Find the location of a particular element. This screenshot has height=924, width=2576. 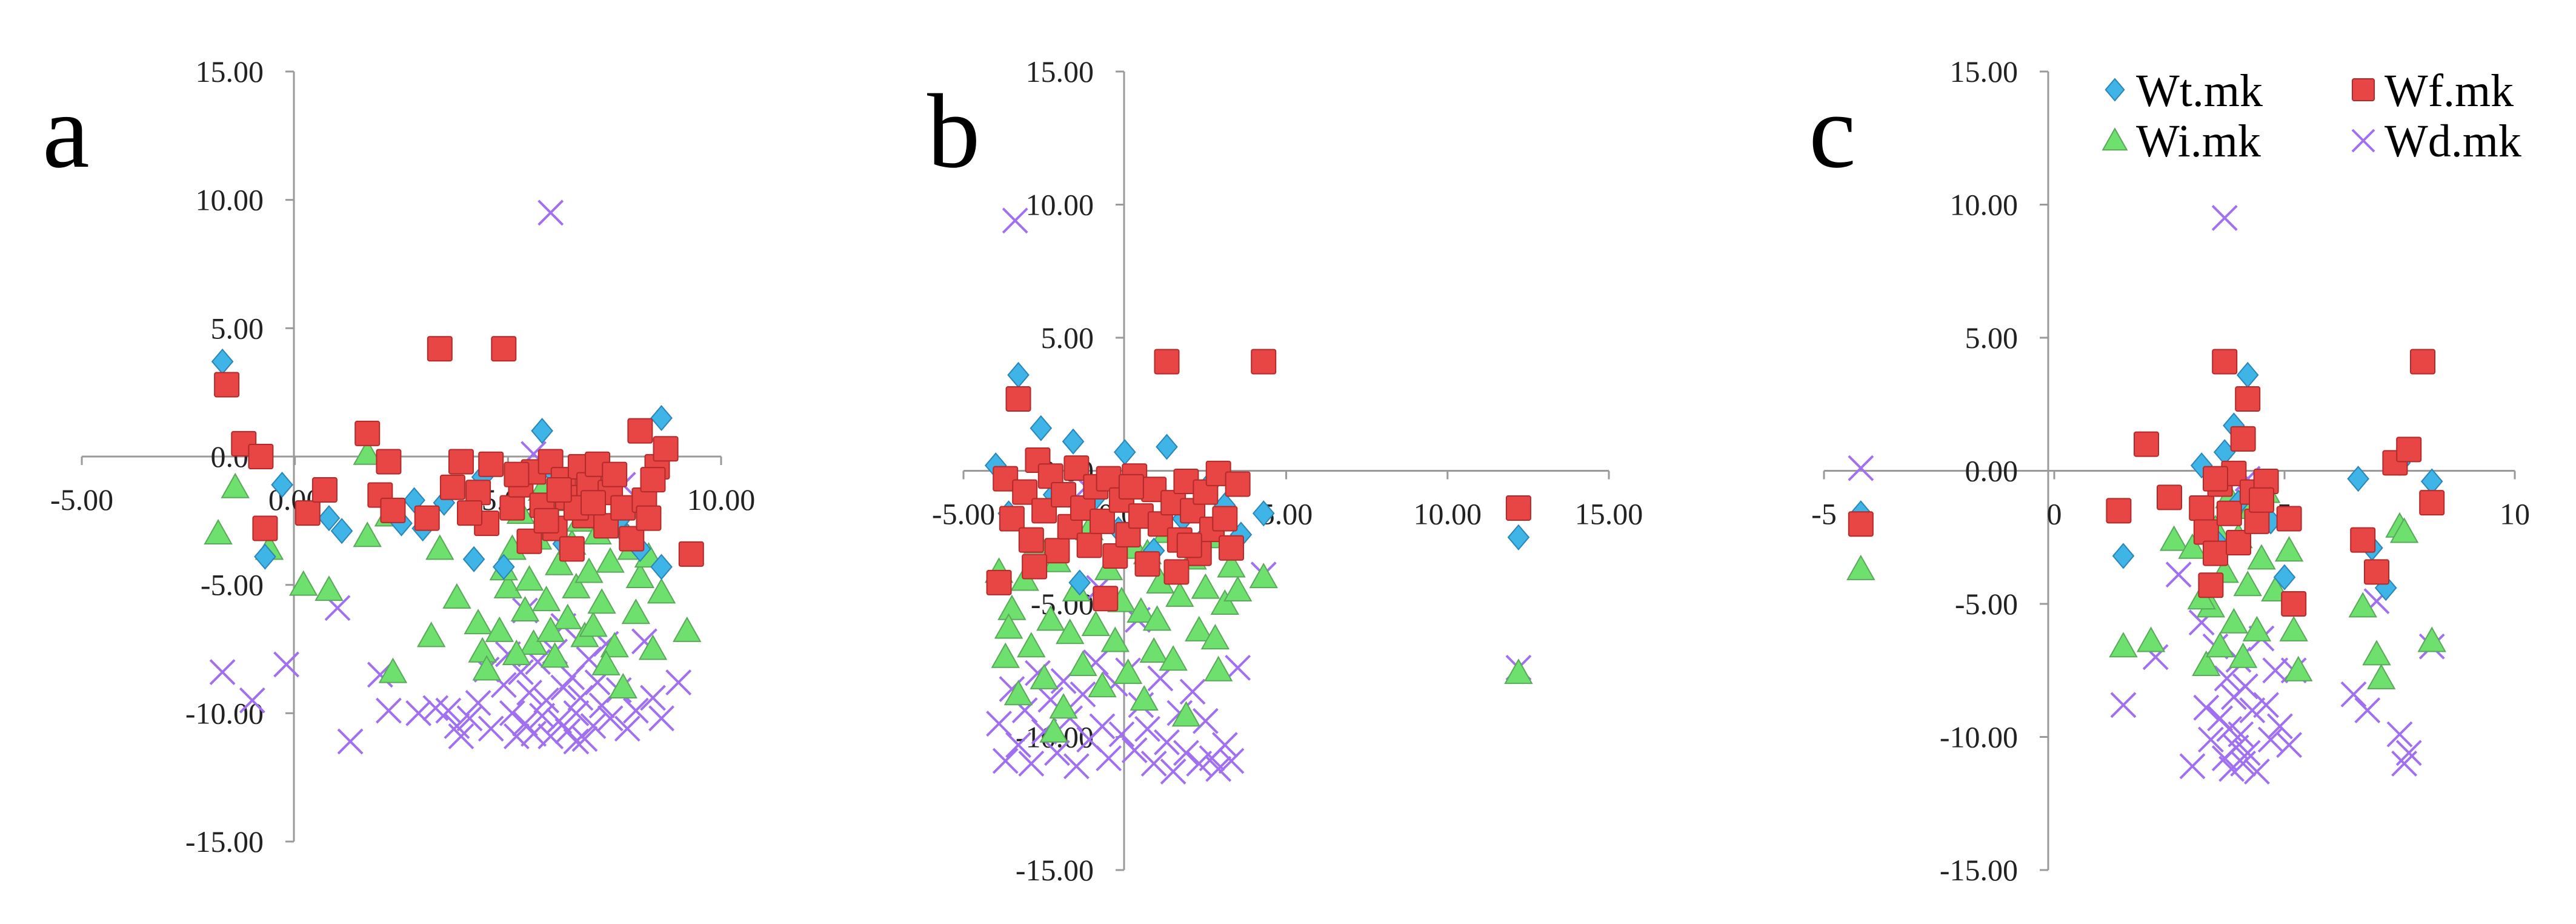

x-tick-label: 15.00 is located at coordinates (1609, 514).